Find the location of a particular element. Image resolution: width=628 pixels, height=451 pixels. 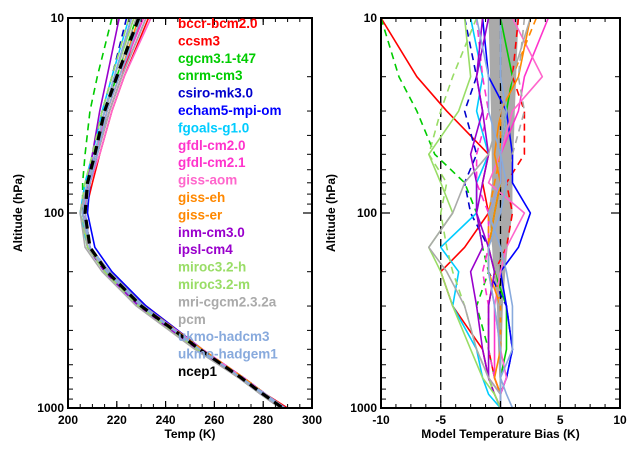

left-y-axis-label: Altitude (hPa) is located at coordinates (18, 213).